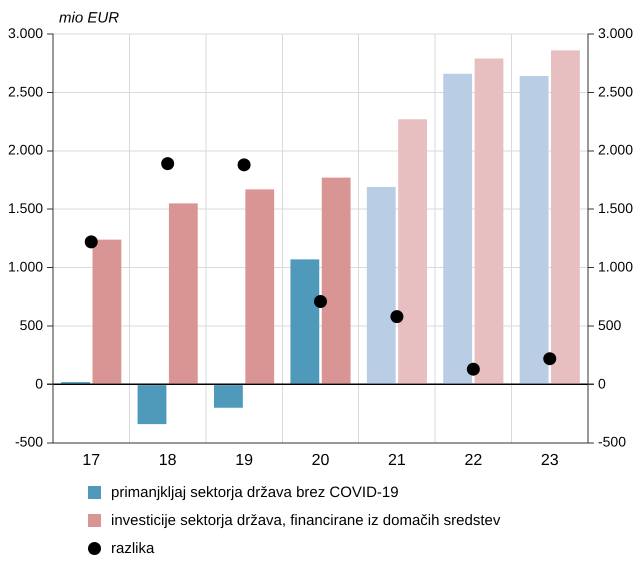 The height and width of the screenshot is (565, 643). I want to click on y2-tick-label: -500, so click(612, 442).